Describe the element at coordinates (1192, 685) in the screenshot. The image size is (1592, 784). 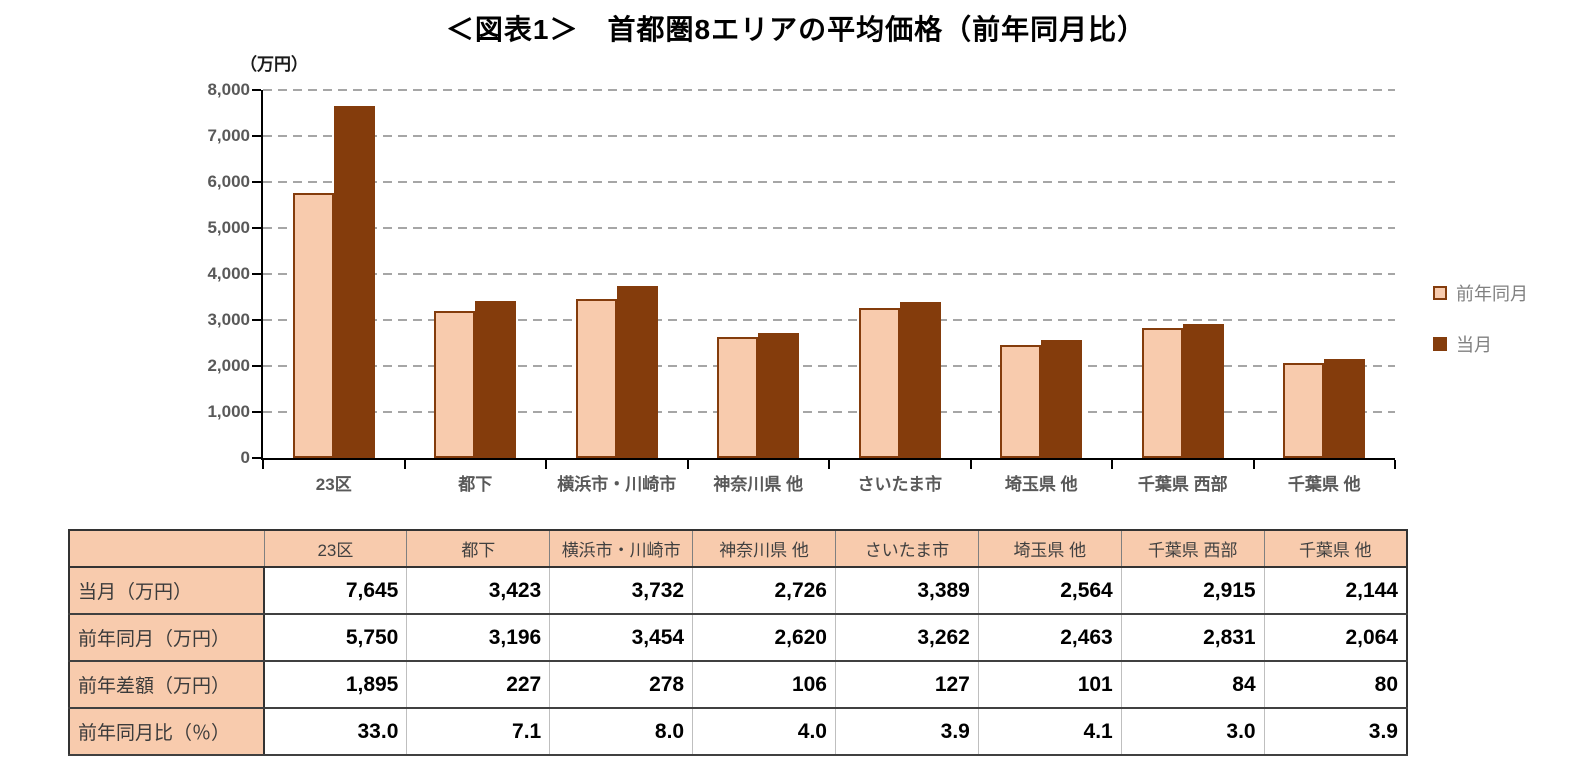
I see `table-cell-r3-c7: 84` at that location.